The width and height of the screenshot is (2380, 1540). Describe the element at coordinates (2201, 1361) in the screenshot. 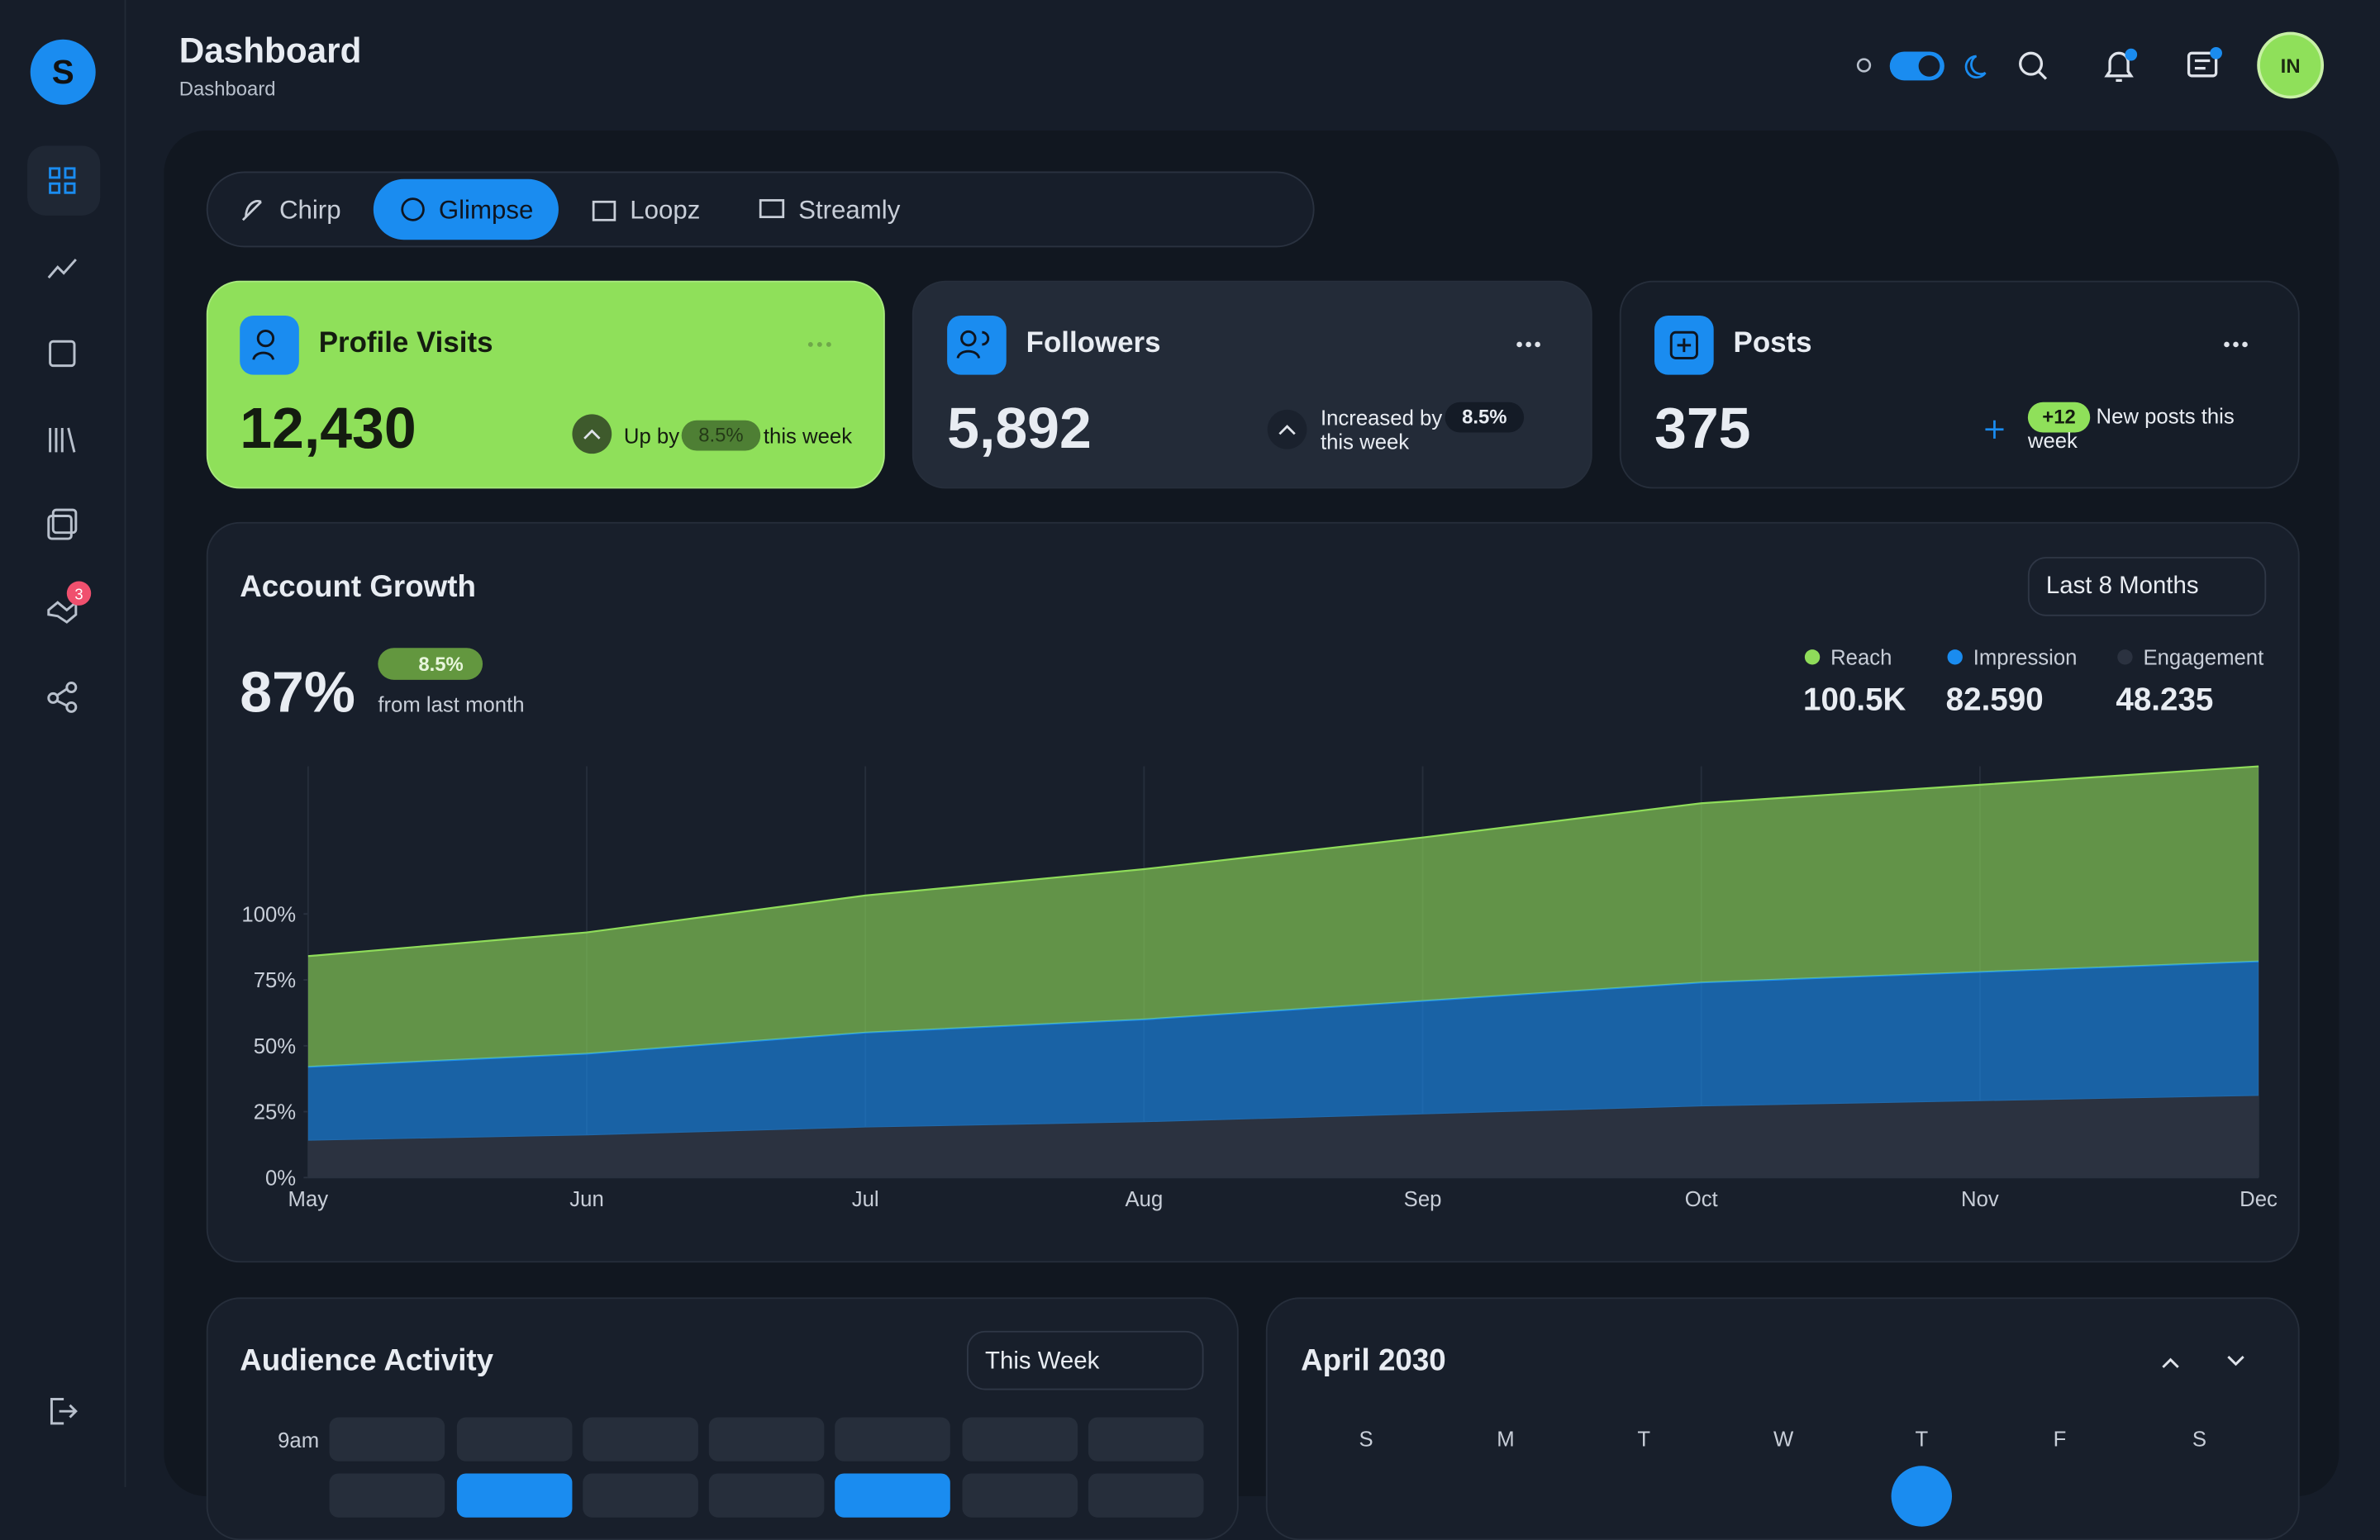

I see `calendar-nav` at that location.